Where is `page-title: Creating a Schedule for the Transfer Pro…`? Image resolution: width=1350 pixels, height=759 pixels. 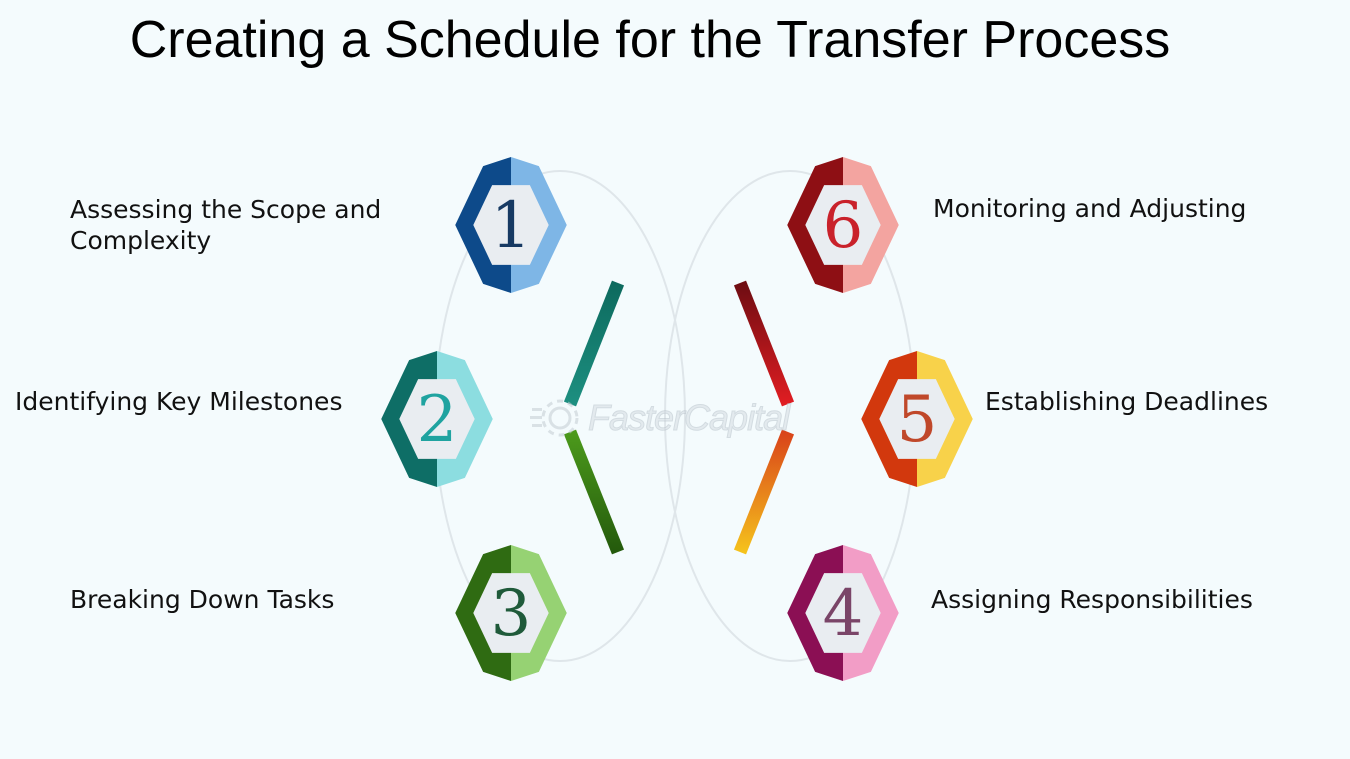
page-title: Creating a Schedule for the Transfer Pro… is located at coordinates (650, 40).